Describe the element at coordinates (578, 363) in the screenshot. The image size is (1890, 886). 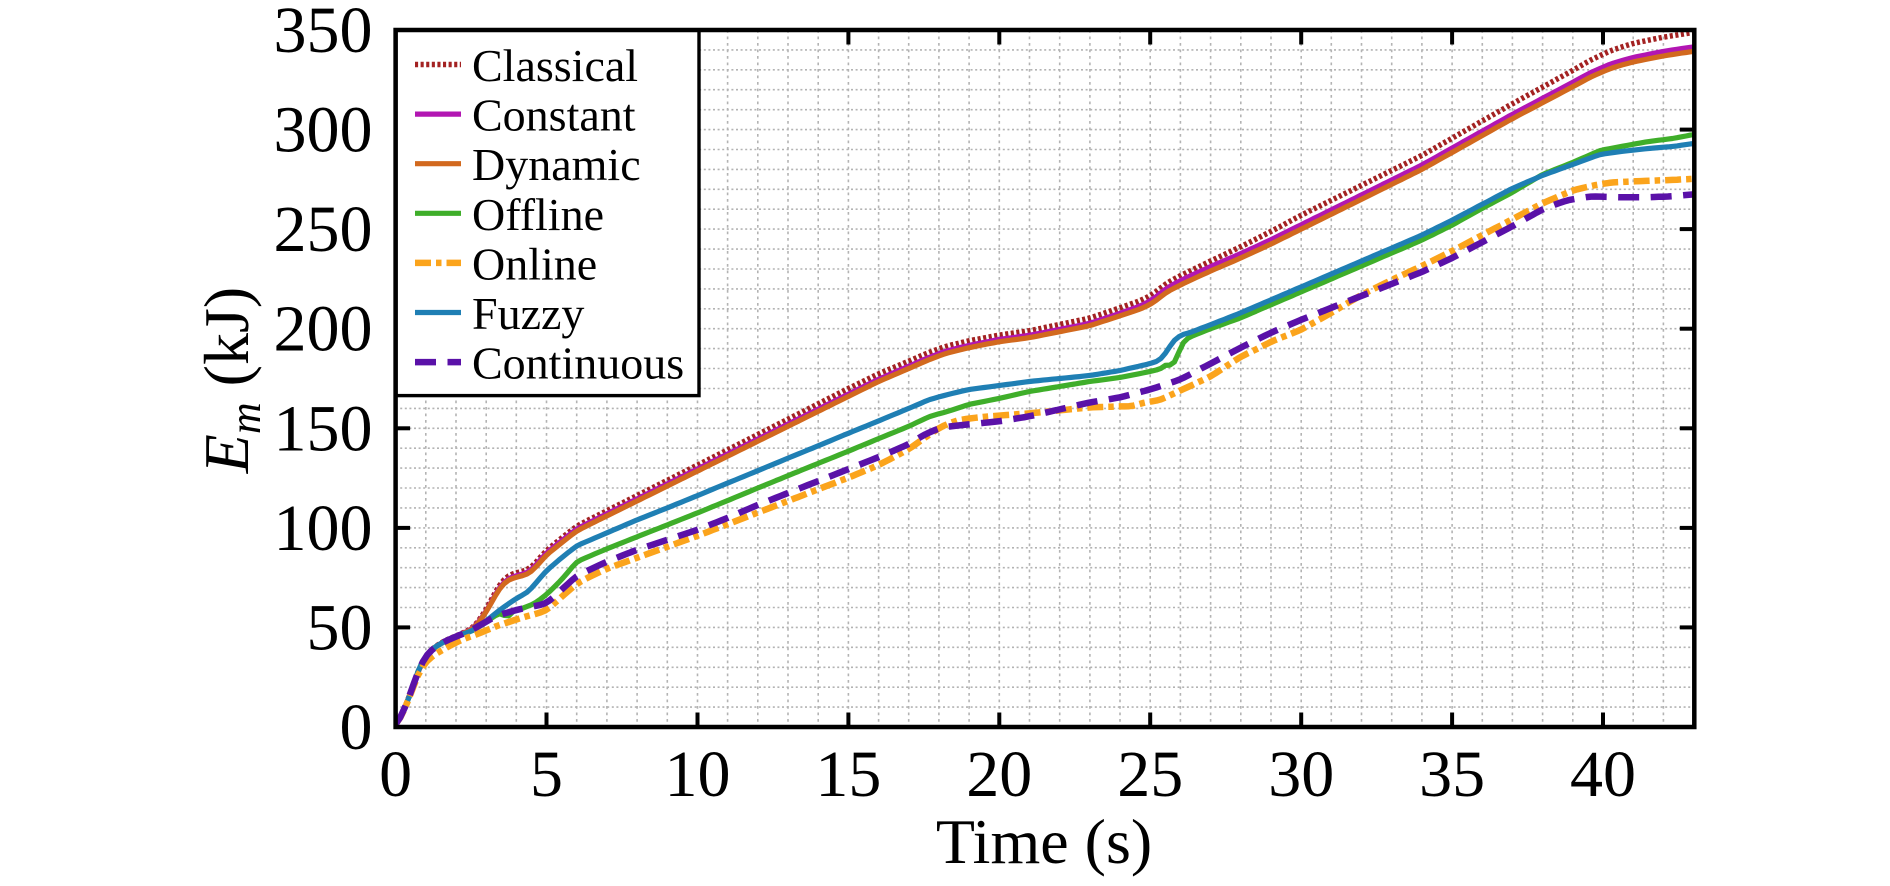
I see `svg-text: Continuous` at that location.